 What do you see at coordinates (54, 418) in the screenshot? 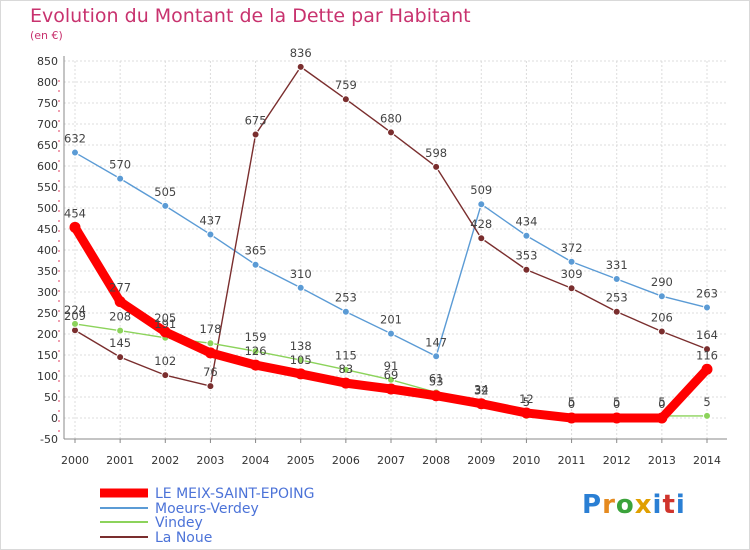
I see `y-tick-label: 0` at bounding box center [54, 418].